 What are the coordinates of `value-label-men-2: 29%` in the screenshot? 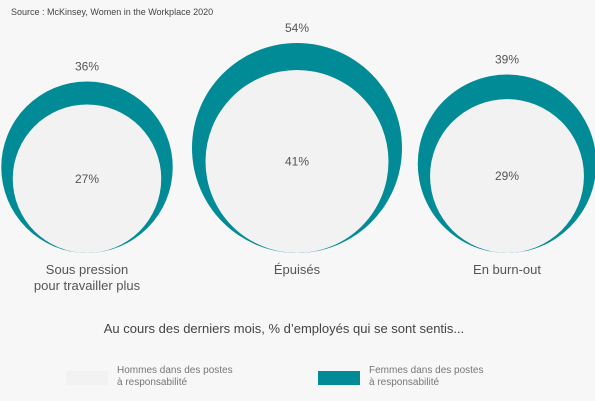 It's located at (507, 176).